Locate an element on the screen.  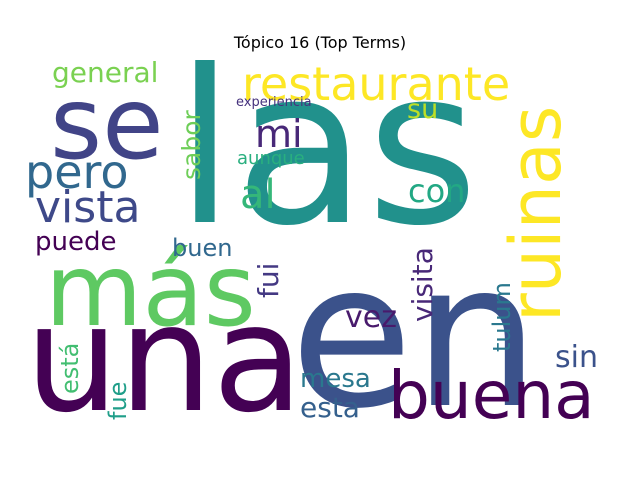
word-fui: fui is located at coordinates (268, 280).